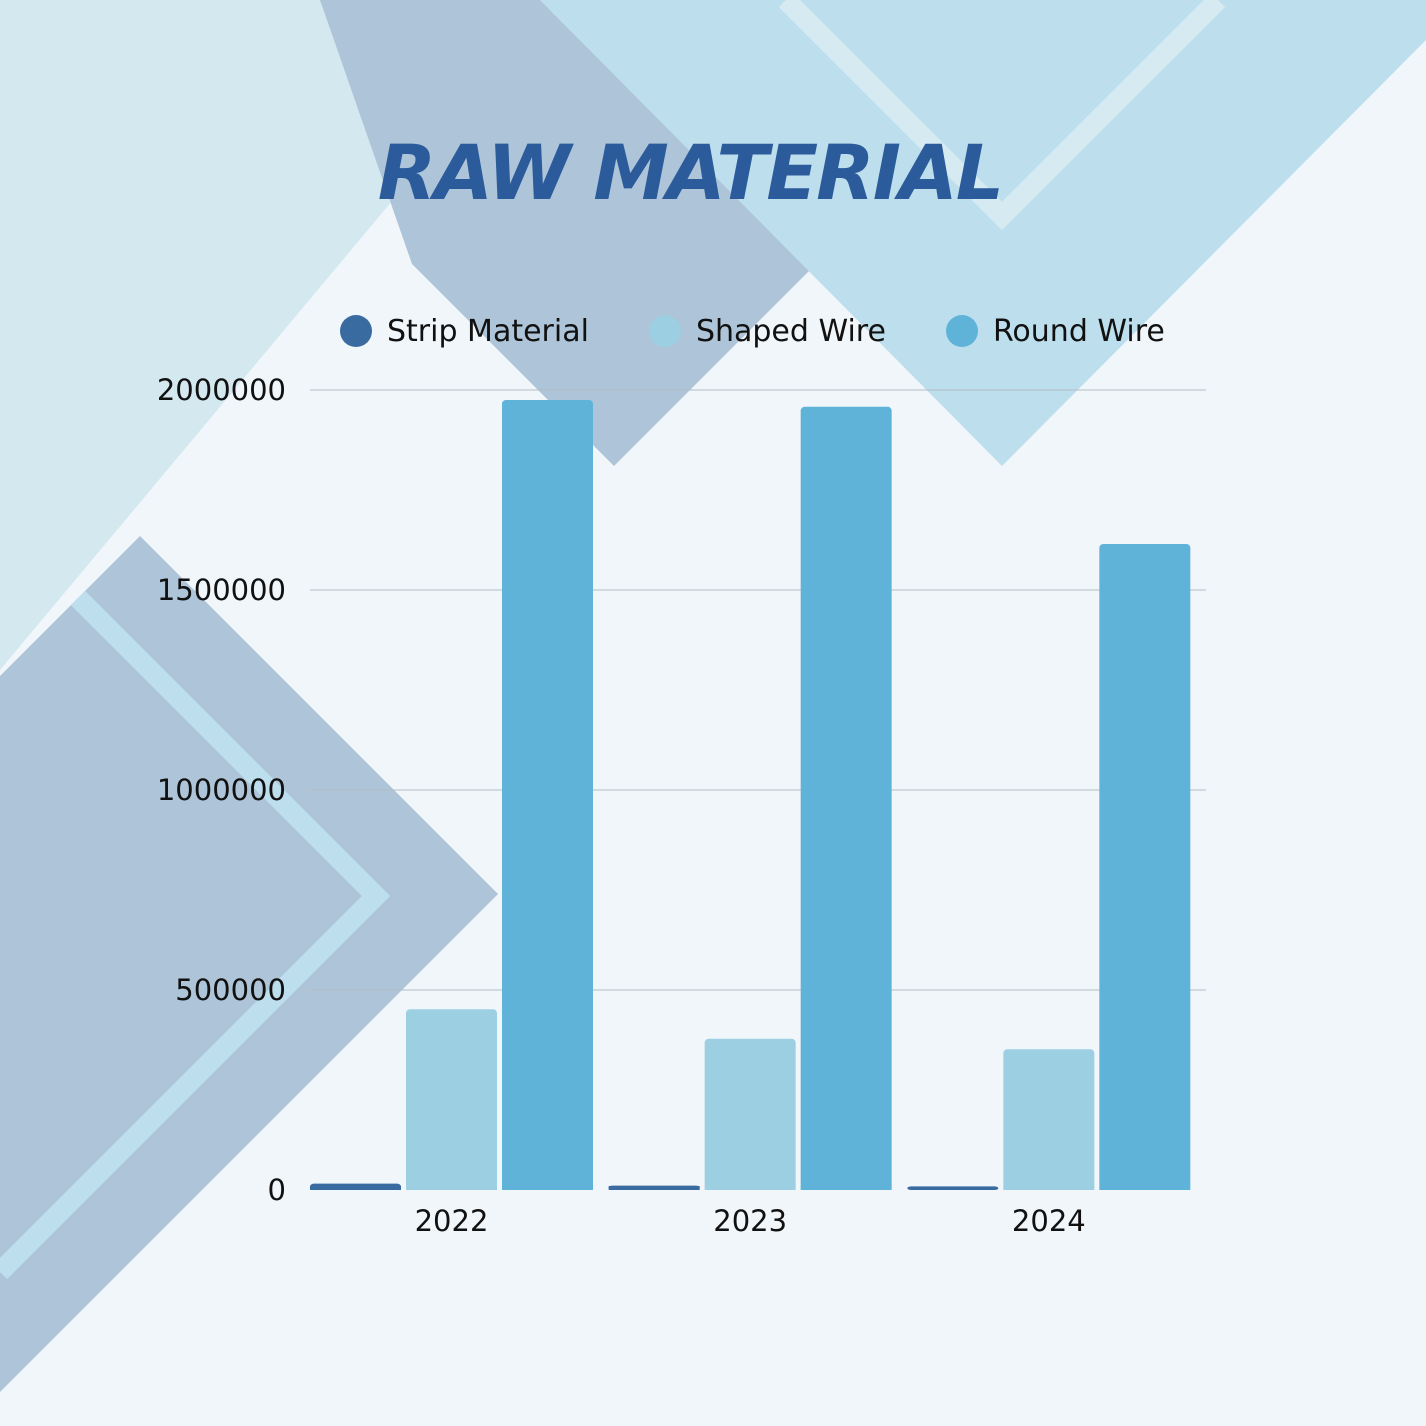 The image size is (1426, 1426). What do you see at coordinates (488, 331) in the screenshot?
I see `legend-label: Strip Material` at bounding box center [488, 331].